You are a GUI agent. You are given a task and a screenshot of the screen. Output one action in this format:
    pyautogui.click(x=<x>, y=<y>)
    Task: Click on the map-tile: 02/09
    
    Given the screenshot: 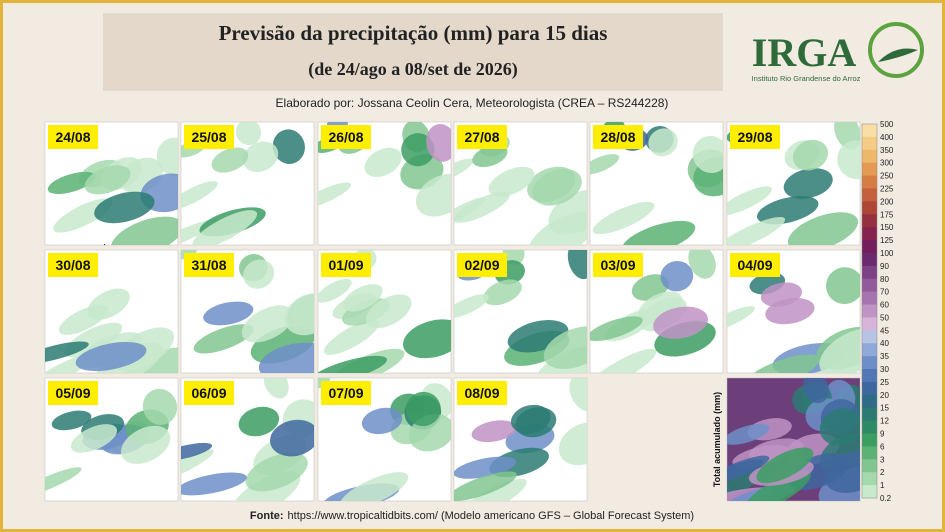 What is the action you would take?
    pyautogui.click(x=520, y=311)
    